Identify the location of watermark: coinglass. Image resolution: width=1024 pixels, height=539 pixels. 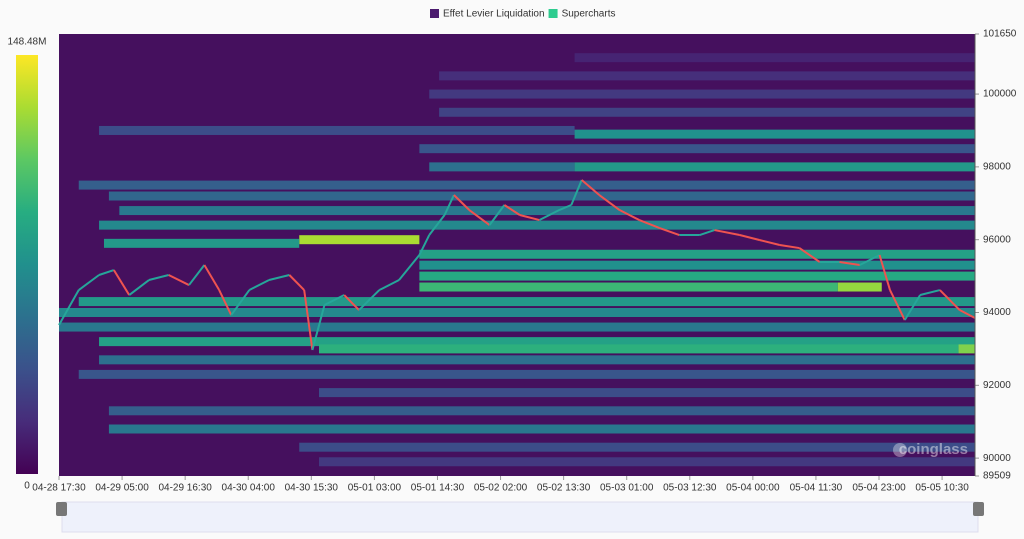
(933, 449).